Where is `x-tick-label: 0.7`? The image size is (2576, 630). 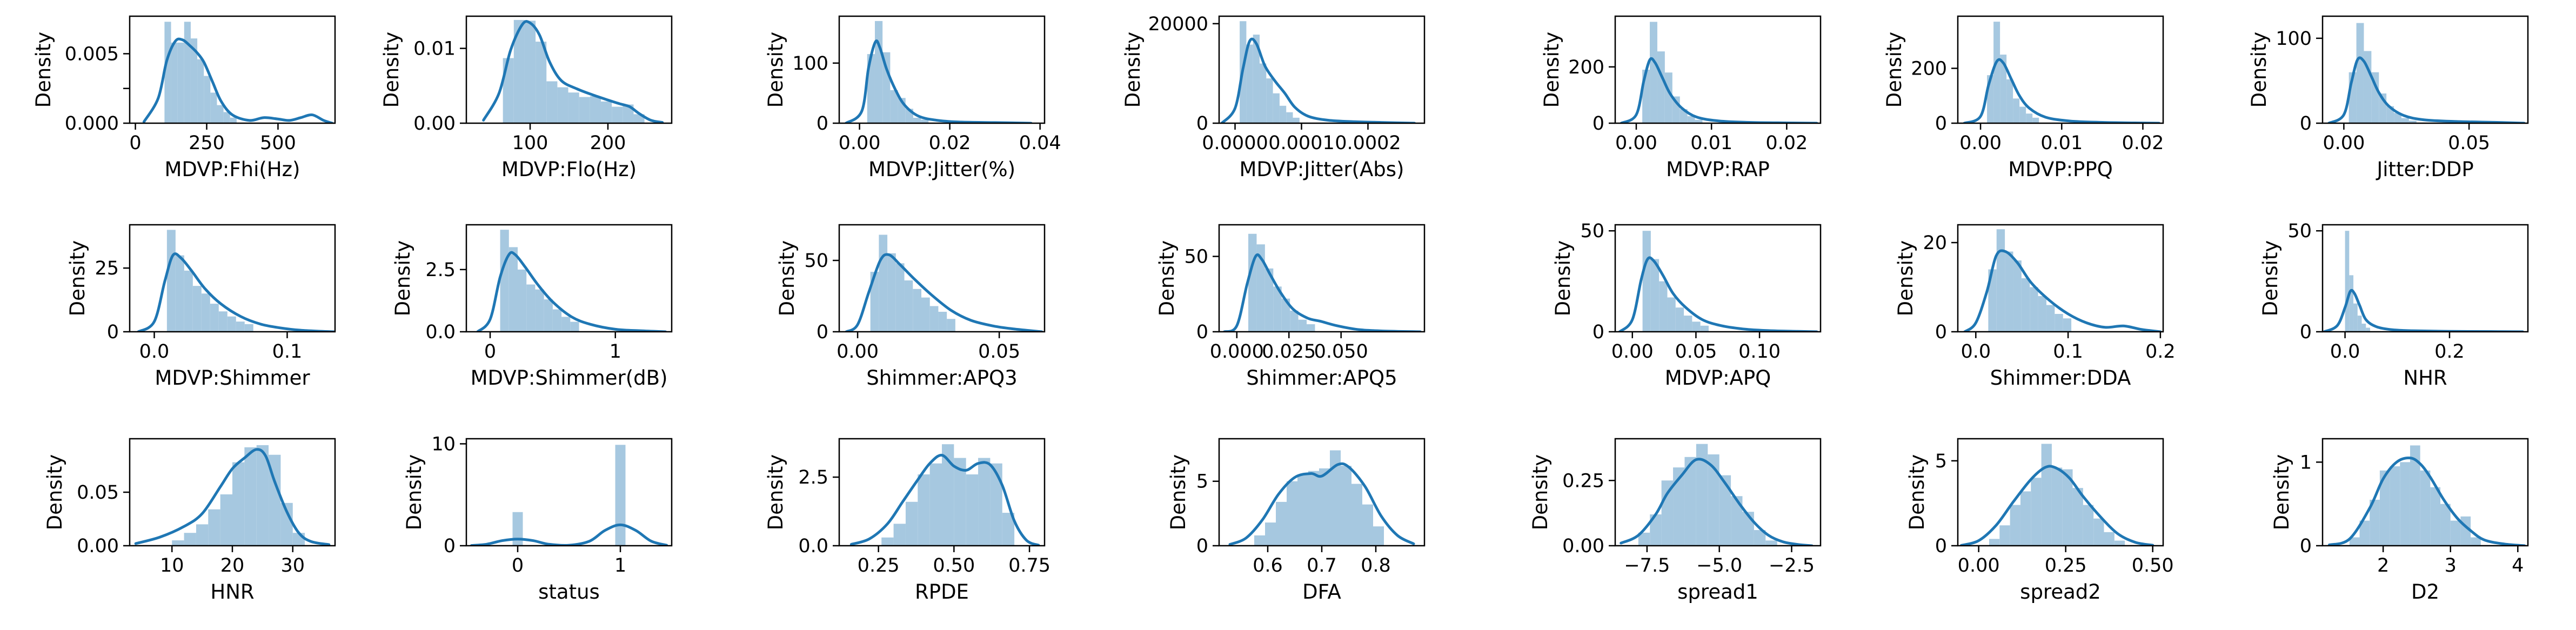
x-tick-label: 0.7 is located at coordinates (1322, 566).